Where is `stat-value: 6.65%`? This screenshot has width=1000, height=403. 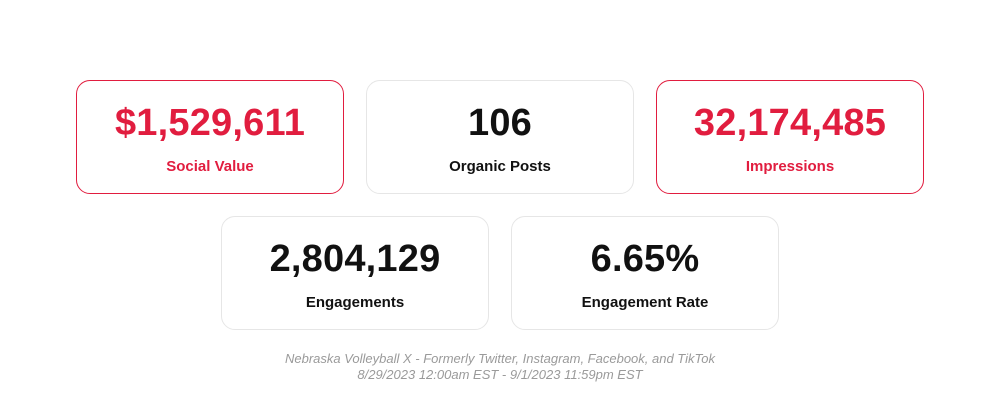 stat-value: 6.65% is located at coordinates (645, 259).